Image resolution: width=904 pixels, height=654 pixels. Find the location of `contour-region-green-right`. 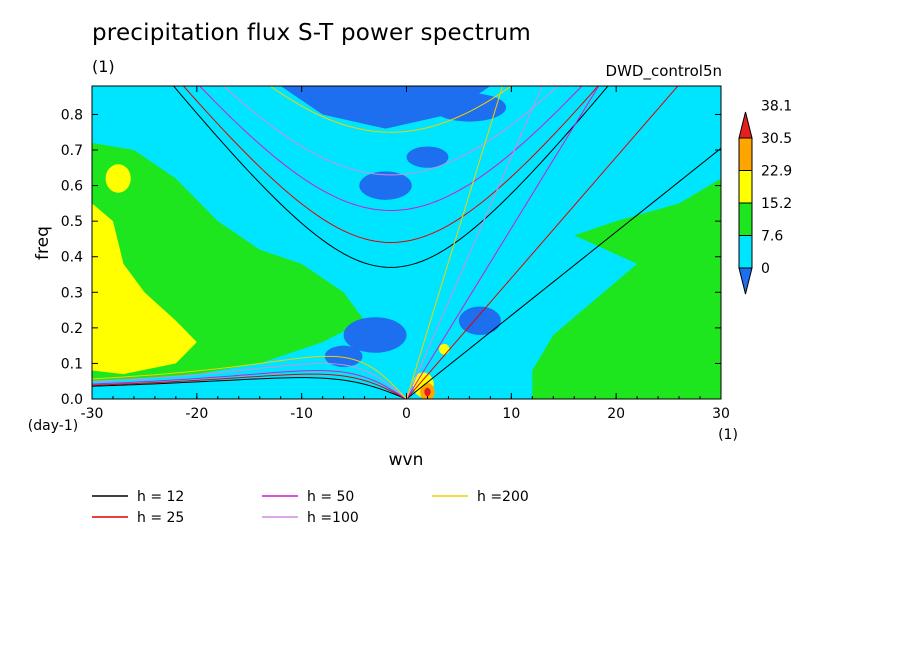

contour-region-green-right is located at coordinates (626, 288).